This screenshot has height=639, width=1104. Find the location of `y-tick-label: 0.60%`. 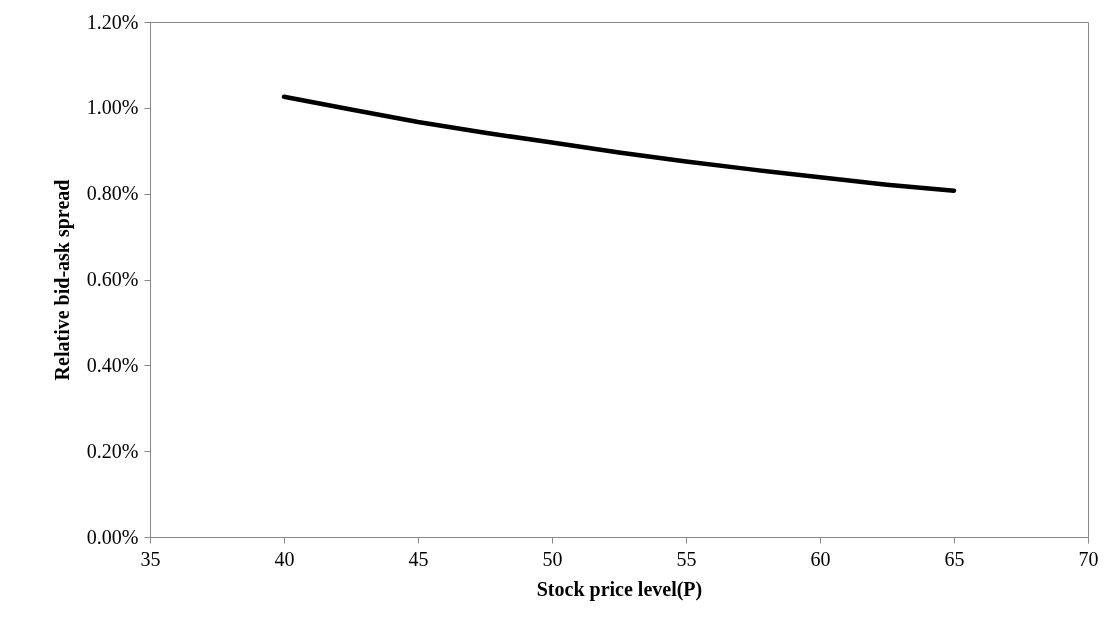

y-tick-label: 0.60% is located at coordinates (112, 279).